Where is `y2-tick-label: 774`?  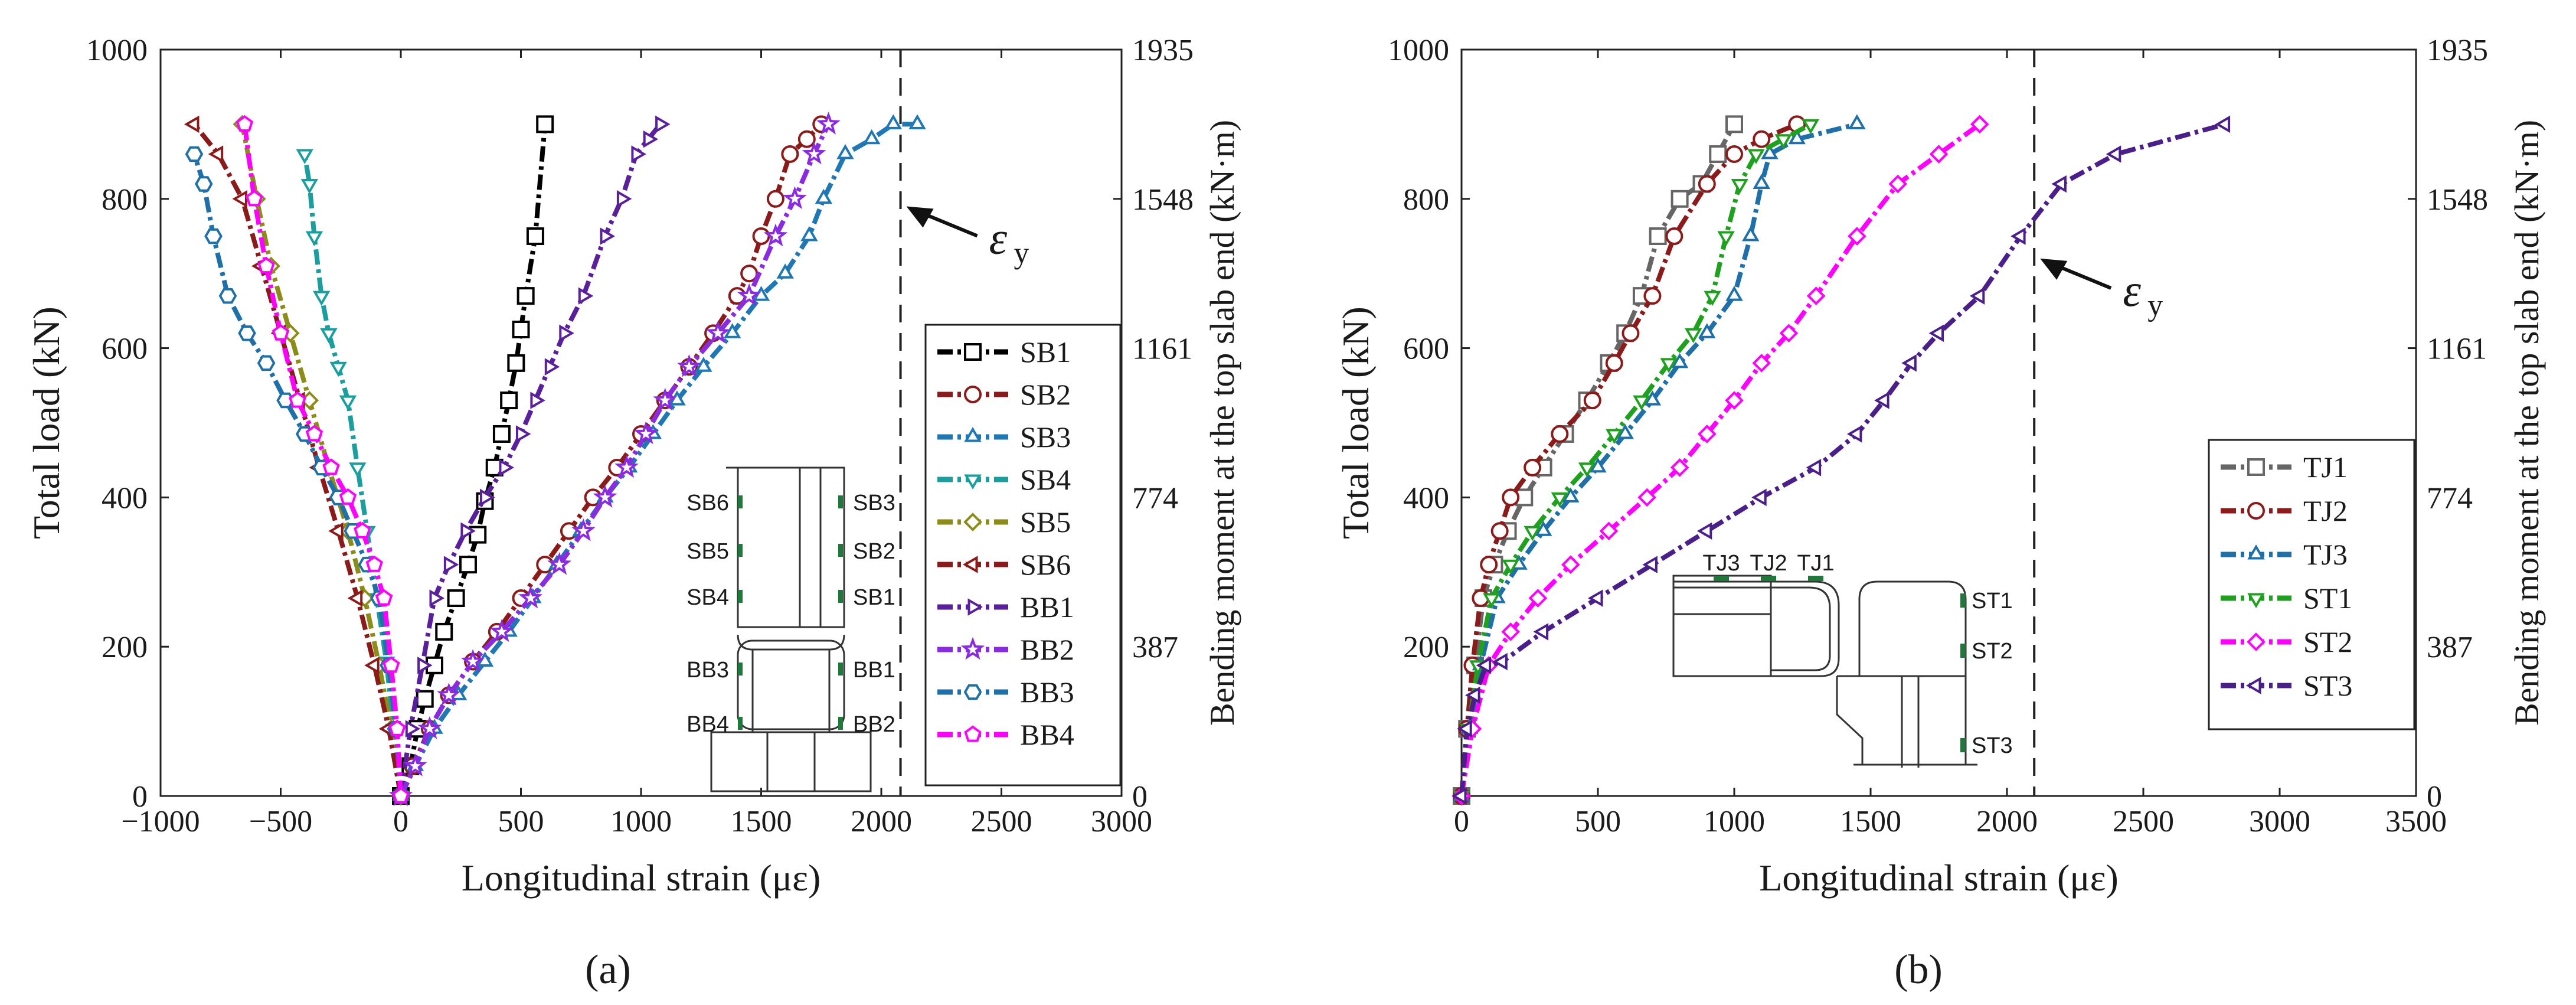
y2-tick-label: 774 is located at coordinates (2450, 498).